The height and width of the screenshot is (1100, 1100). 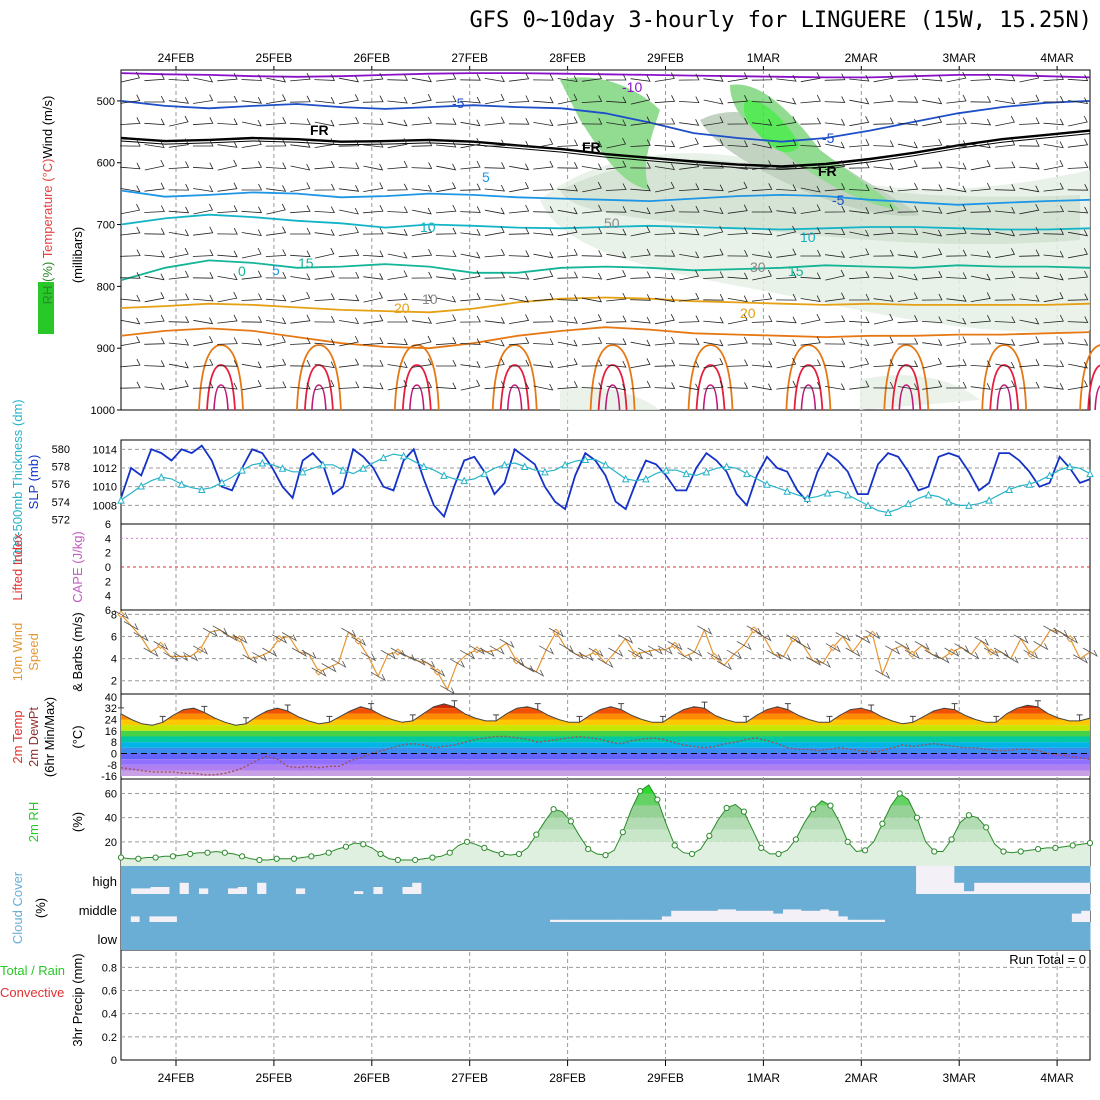 What do you see at coordinates (114, 638) in the screenshot?
I see `wind-tick-label: 6` at bounding box center [114, 638].